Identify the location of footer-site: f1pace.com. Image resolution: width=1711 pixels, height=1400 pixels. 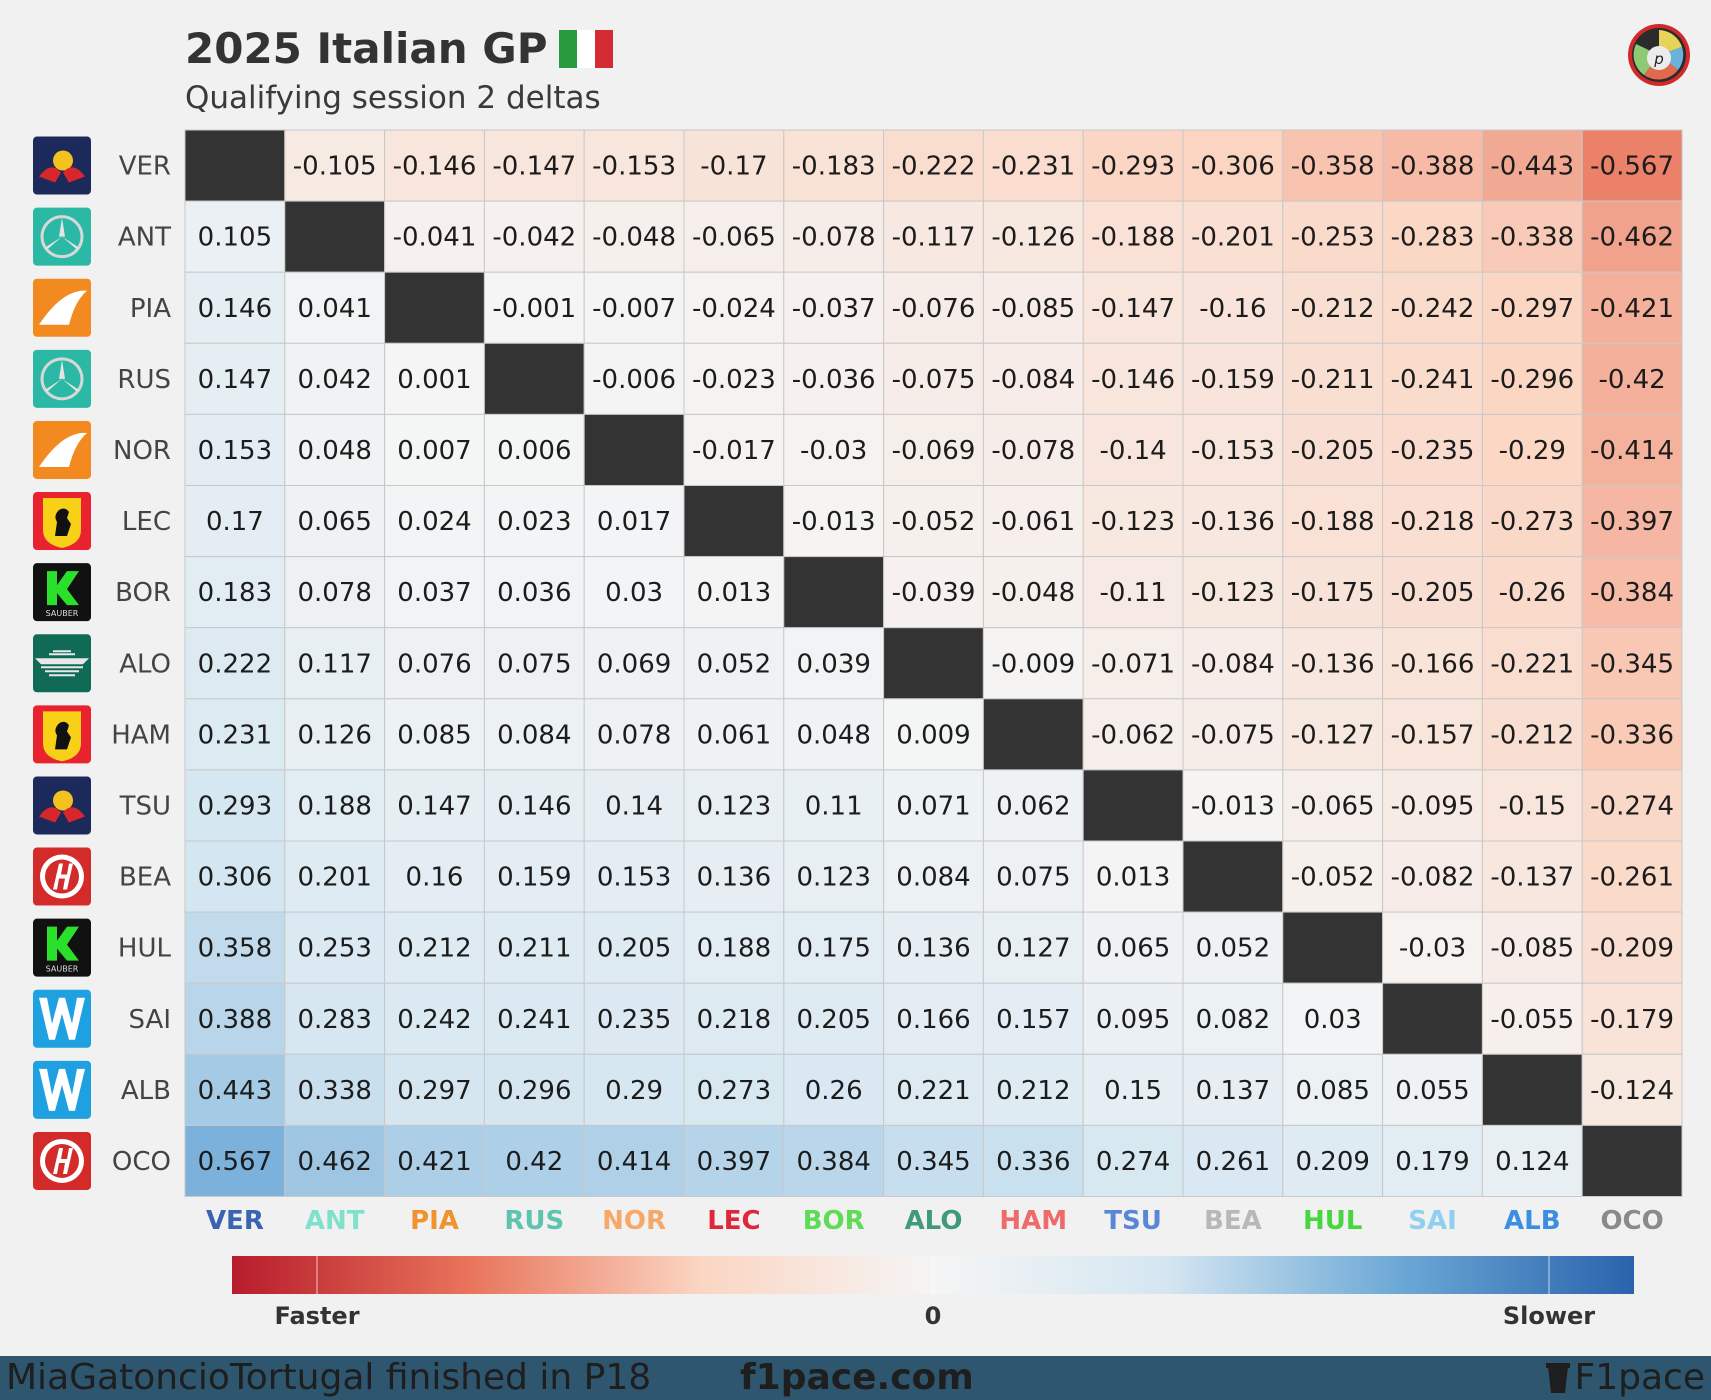
(857, 1377).